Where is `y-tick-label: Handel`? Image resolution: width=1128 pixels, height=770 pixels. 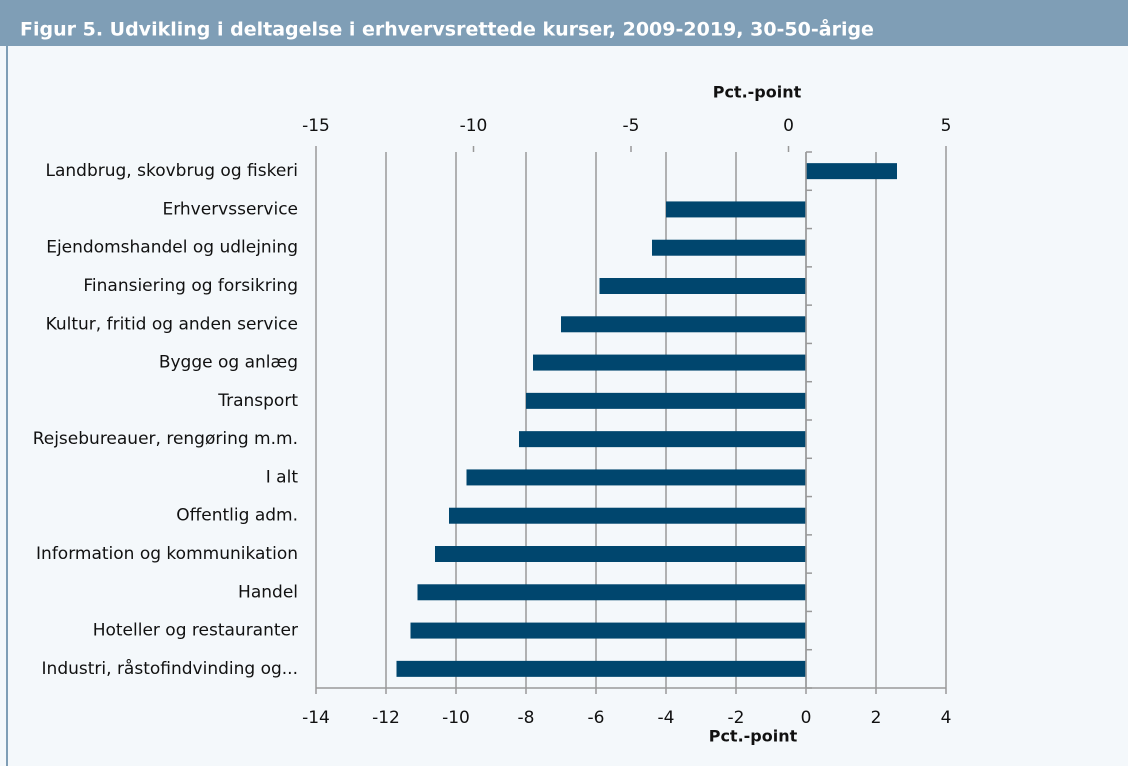
y-tick-label: Handel is located at coordinates (268, 592).